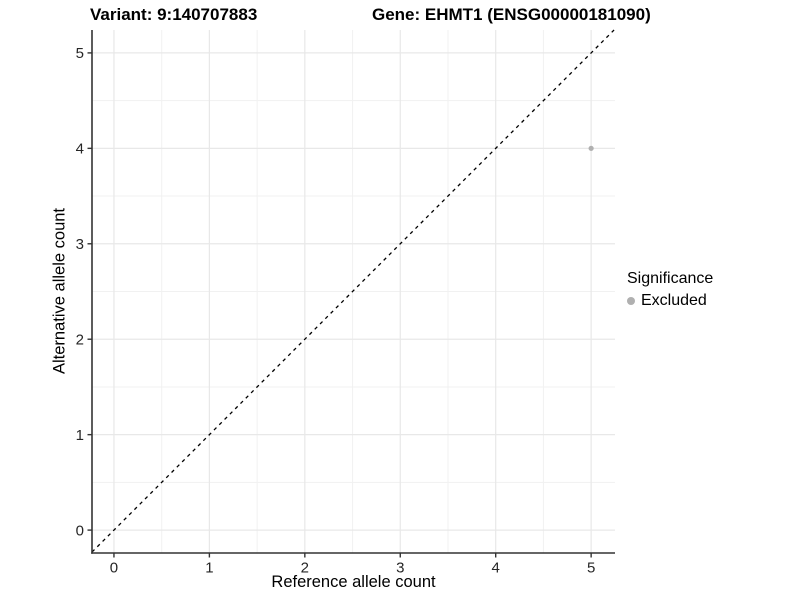  What do you see at coordinates (670, 278) in the screenshot?
I see `legend-title: Significance` at bounding box center [670, 278].